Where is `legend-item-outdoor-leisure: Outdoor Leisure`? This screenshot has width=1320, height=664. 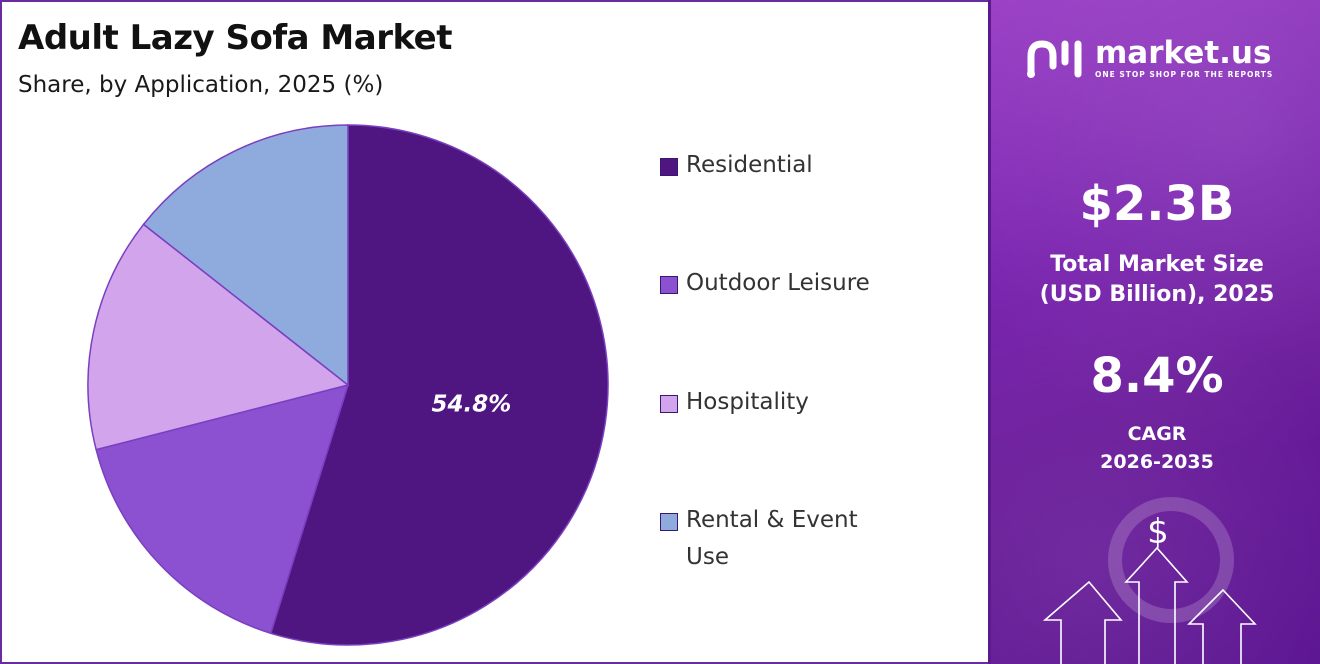
legend-item-outdoor-leisure: Outdoor Leisure is located at coordinates (810, 286).